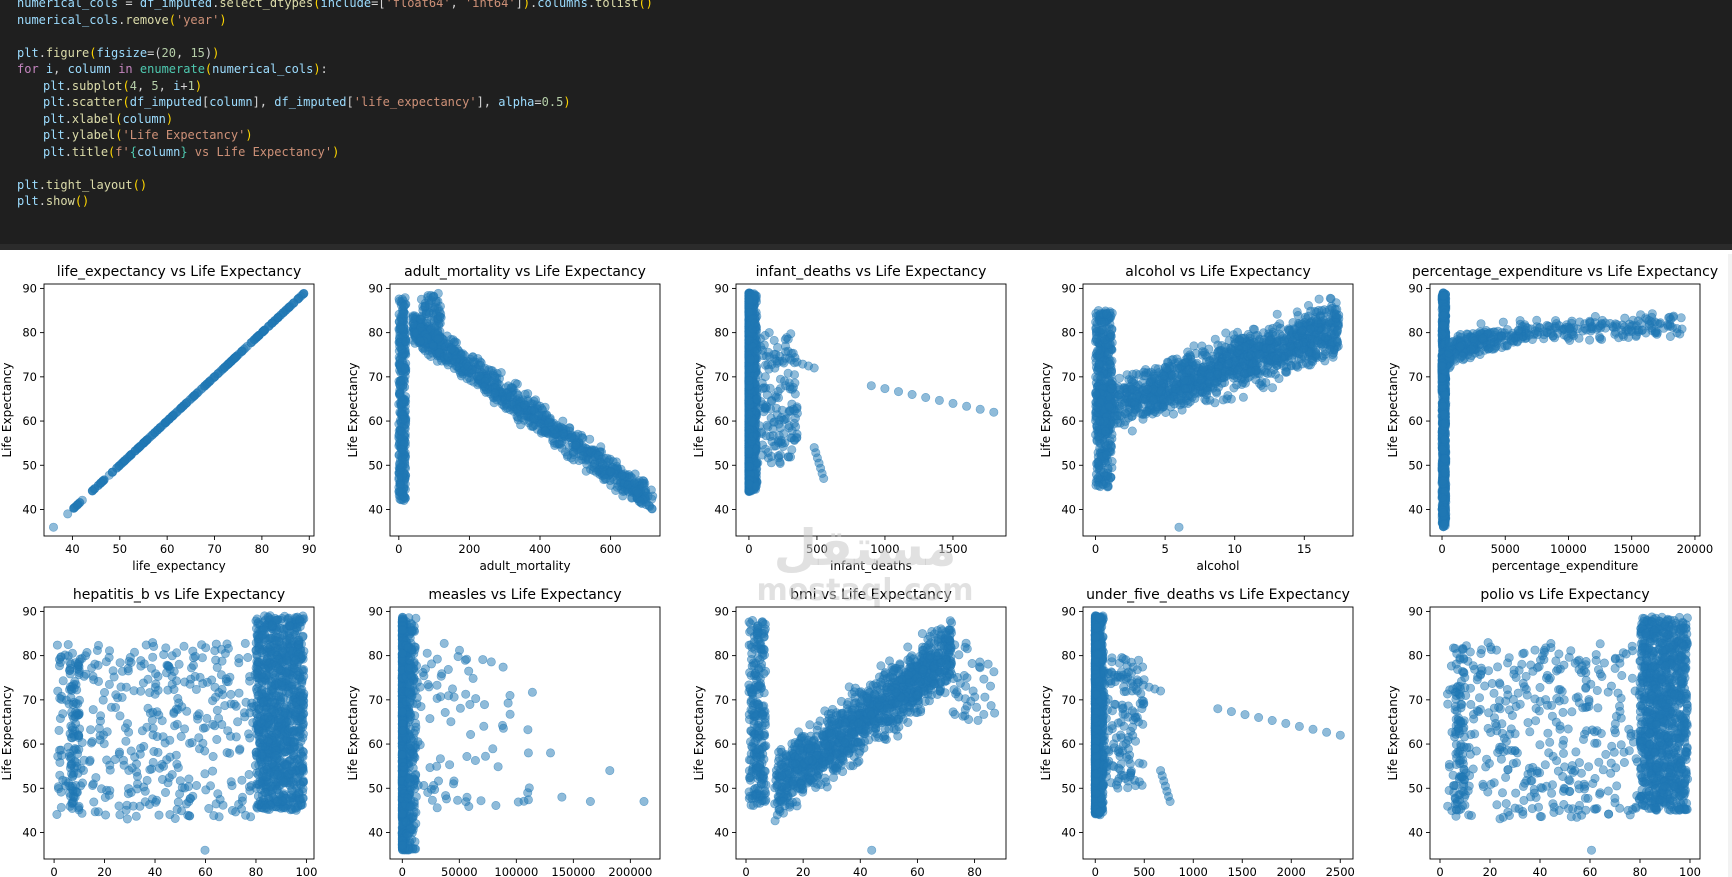 The image size is (1732, 877). Describe the element at coordinates (42, 69) in the screenshot. I see `code-token` at that location.